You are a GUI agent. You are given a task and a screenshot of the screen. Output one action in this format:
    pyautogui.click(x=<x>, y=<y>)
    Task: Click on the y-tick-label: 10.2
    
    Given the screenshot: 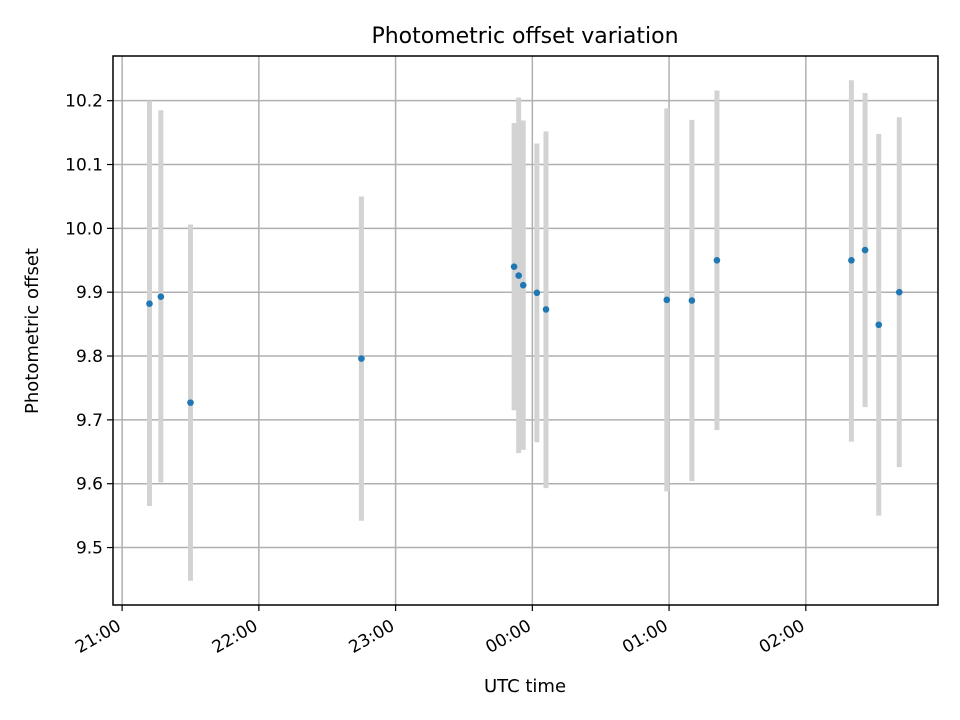 What is the action you would take?
    pyautogui.click(x=84, y=102)
    